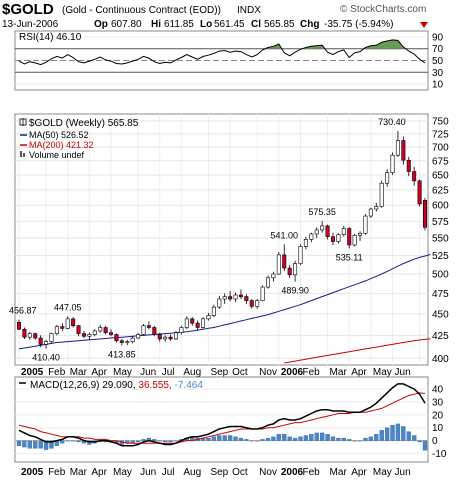 The width and height of the screenshot is (460, 482). I want to click on ma200-legend-label: MA(200) 421.32, so click(61, 145).